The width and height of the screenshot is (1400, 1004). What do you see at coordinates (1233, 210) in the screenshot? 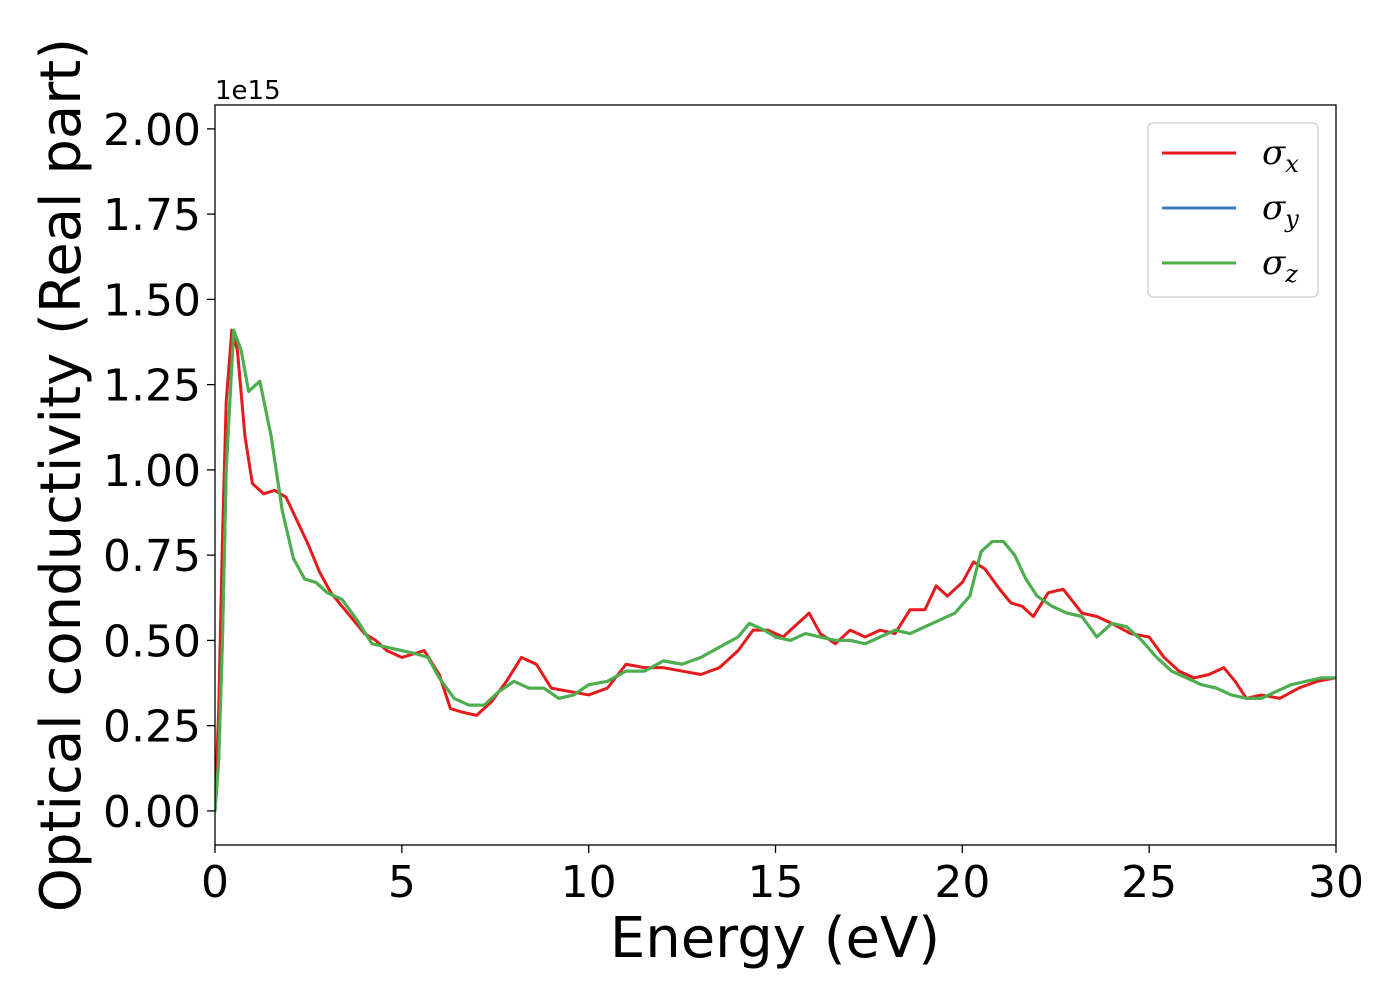
I see `legend-frame` at bounding box center [1233, 210].